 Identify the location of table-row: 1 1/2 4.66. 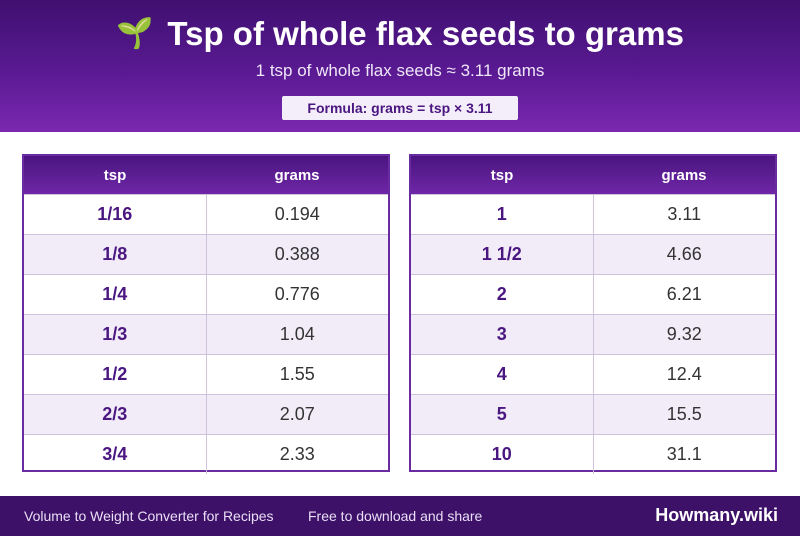
(593, 254).